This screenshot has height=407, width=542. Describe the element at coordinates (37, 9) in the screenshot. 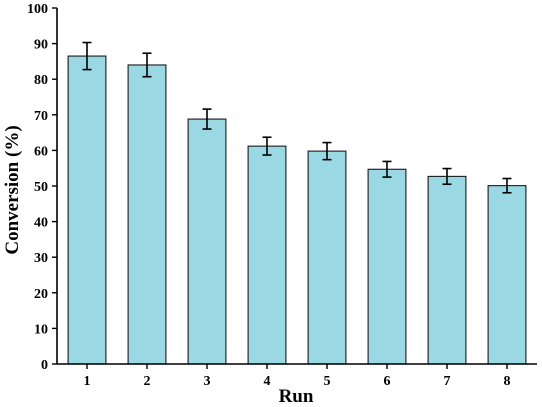

I see `y-tick-label-100: 100` at that location.